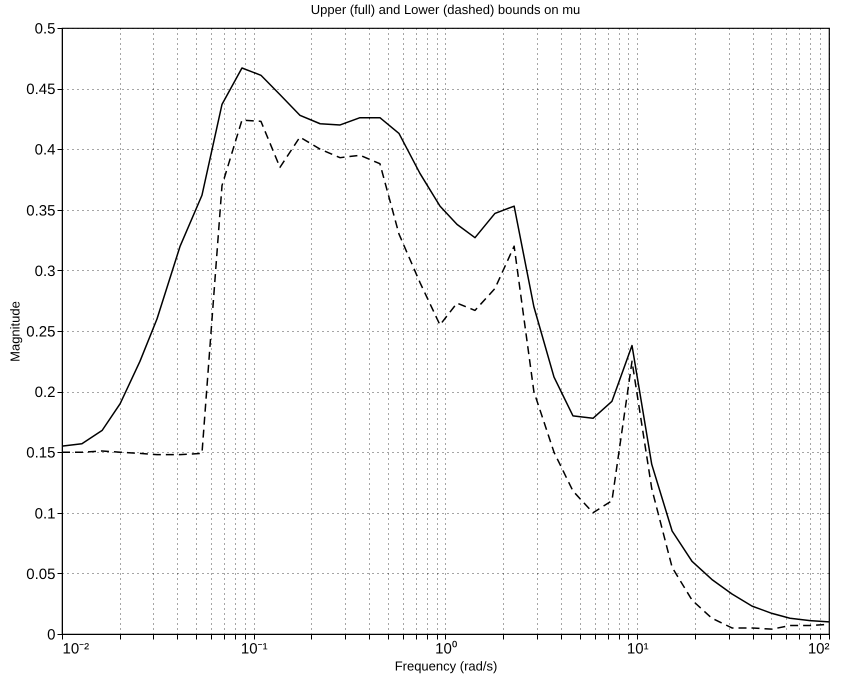 This screenshot has width=841, height=694. Describe the element at coordinates (45, 271) in the screenshot. I see `y-tick-label: 0.3` at that location.